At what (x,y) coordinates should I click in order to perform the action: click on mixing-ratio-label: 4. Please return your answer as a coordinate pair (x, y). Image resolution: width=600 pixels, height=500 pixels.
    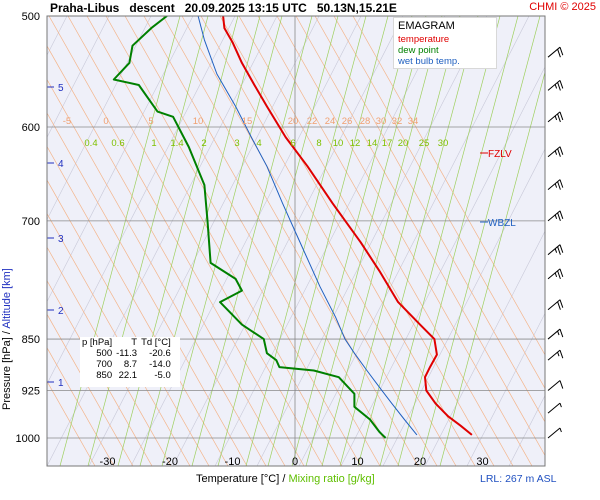
    Looking at the image, I should click on (258, 143).